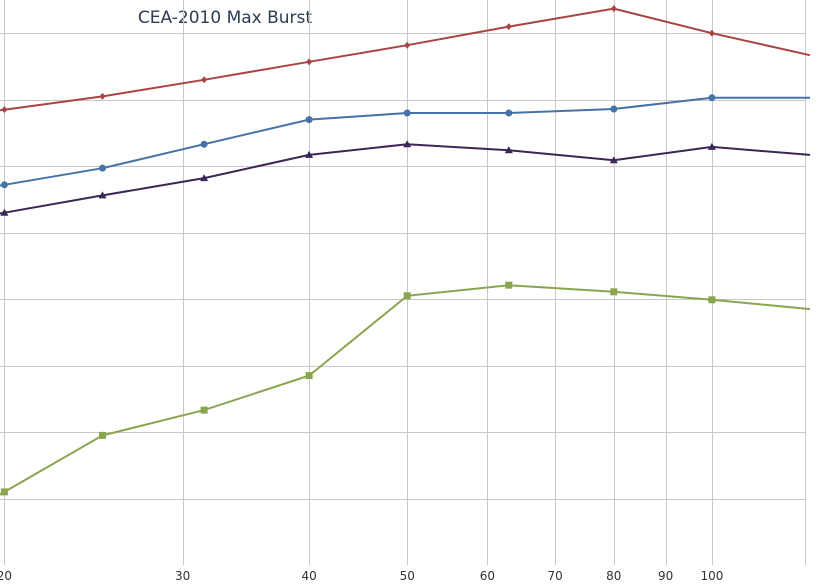 The image size is (817, 587). I want to click on x-tick-label-6: 80, so click(613, 576).